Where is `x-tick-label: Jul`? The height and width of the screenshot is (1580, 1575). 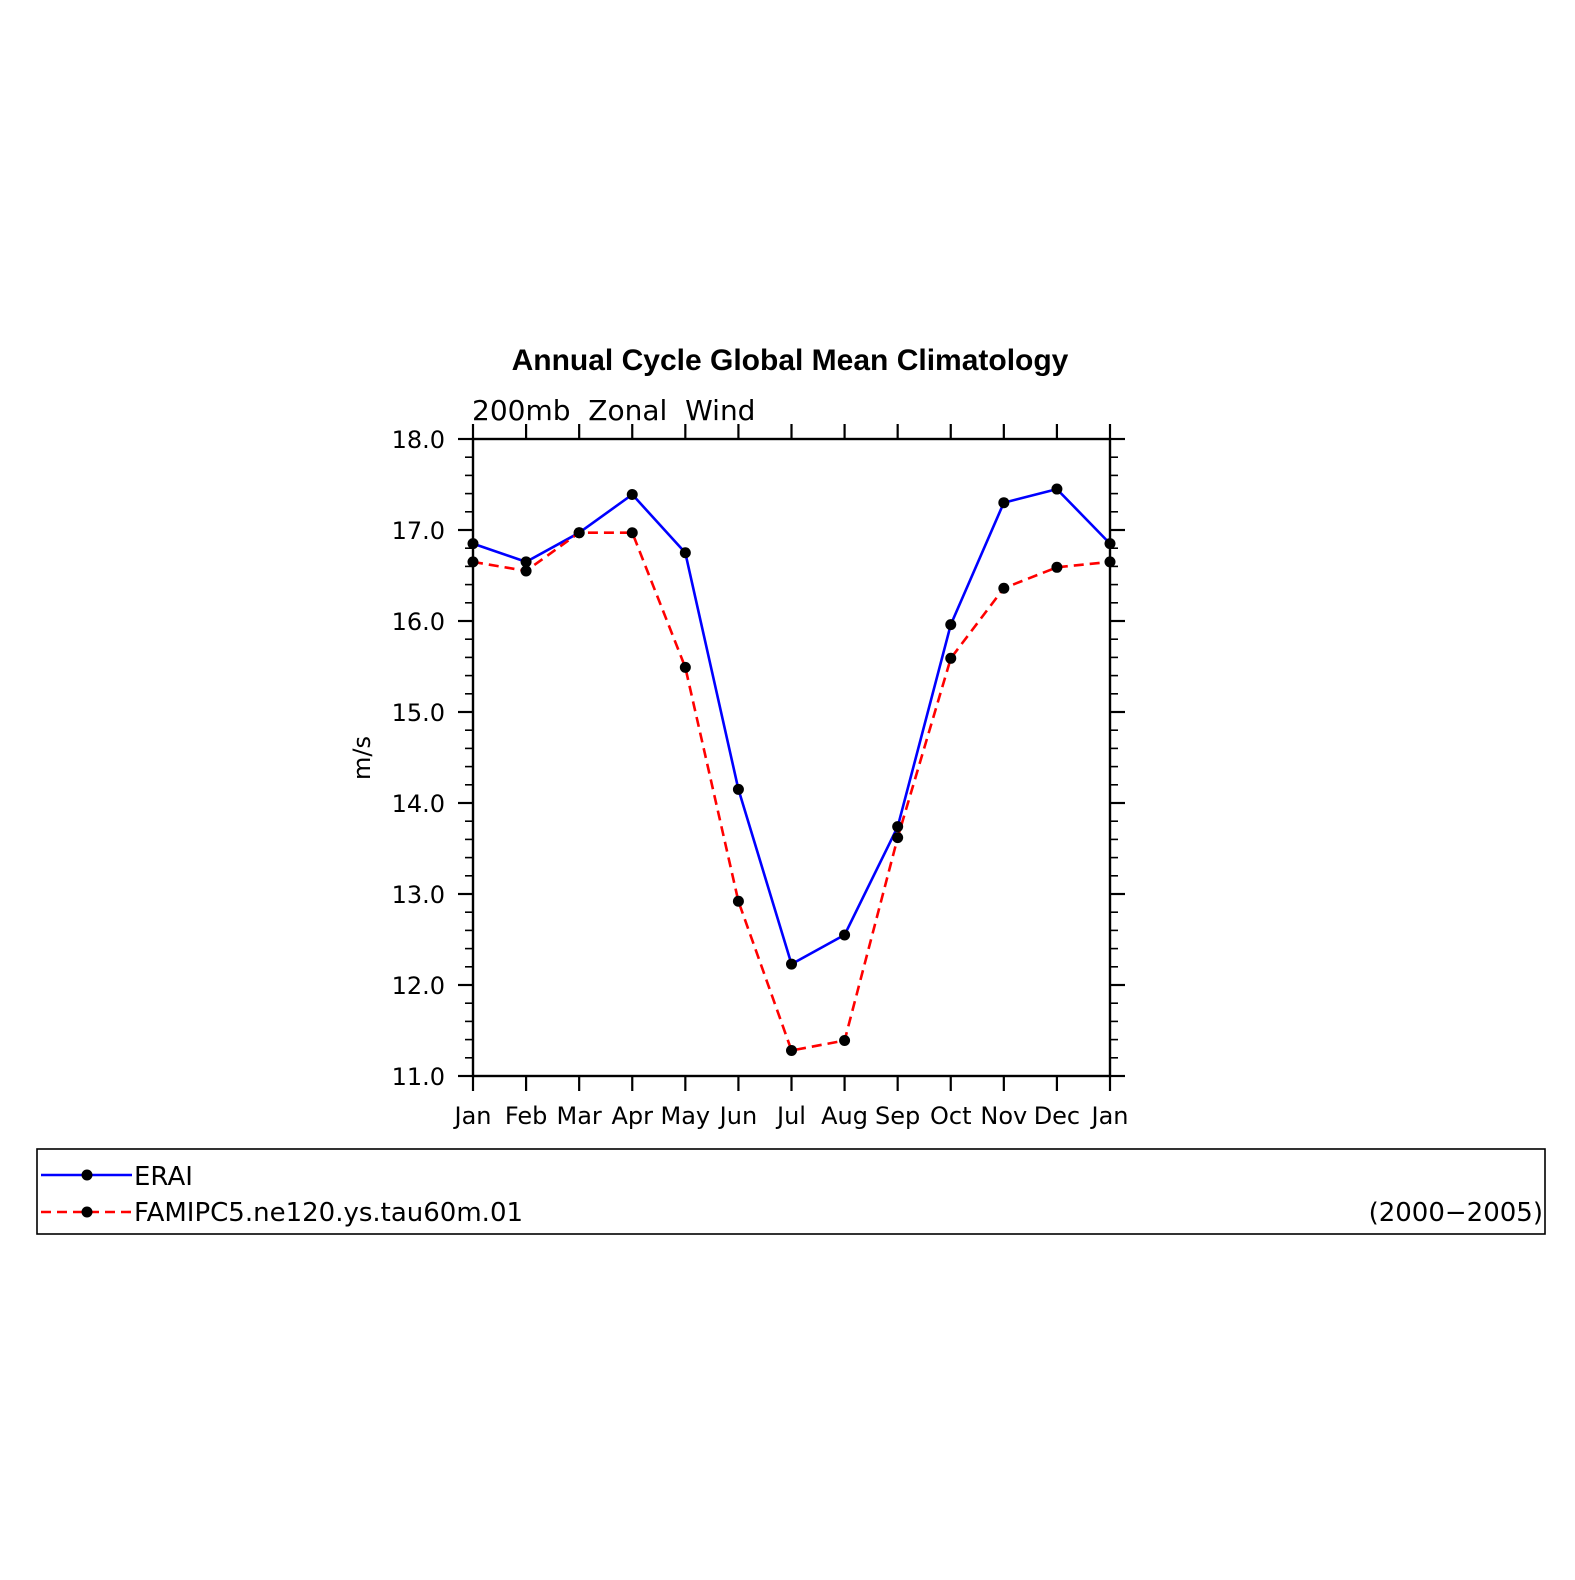 x-tick-label: Jul is located at coordinates (790, 1116).